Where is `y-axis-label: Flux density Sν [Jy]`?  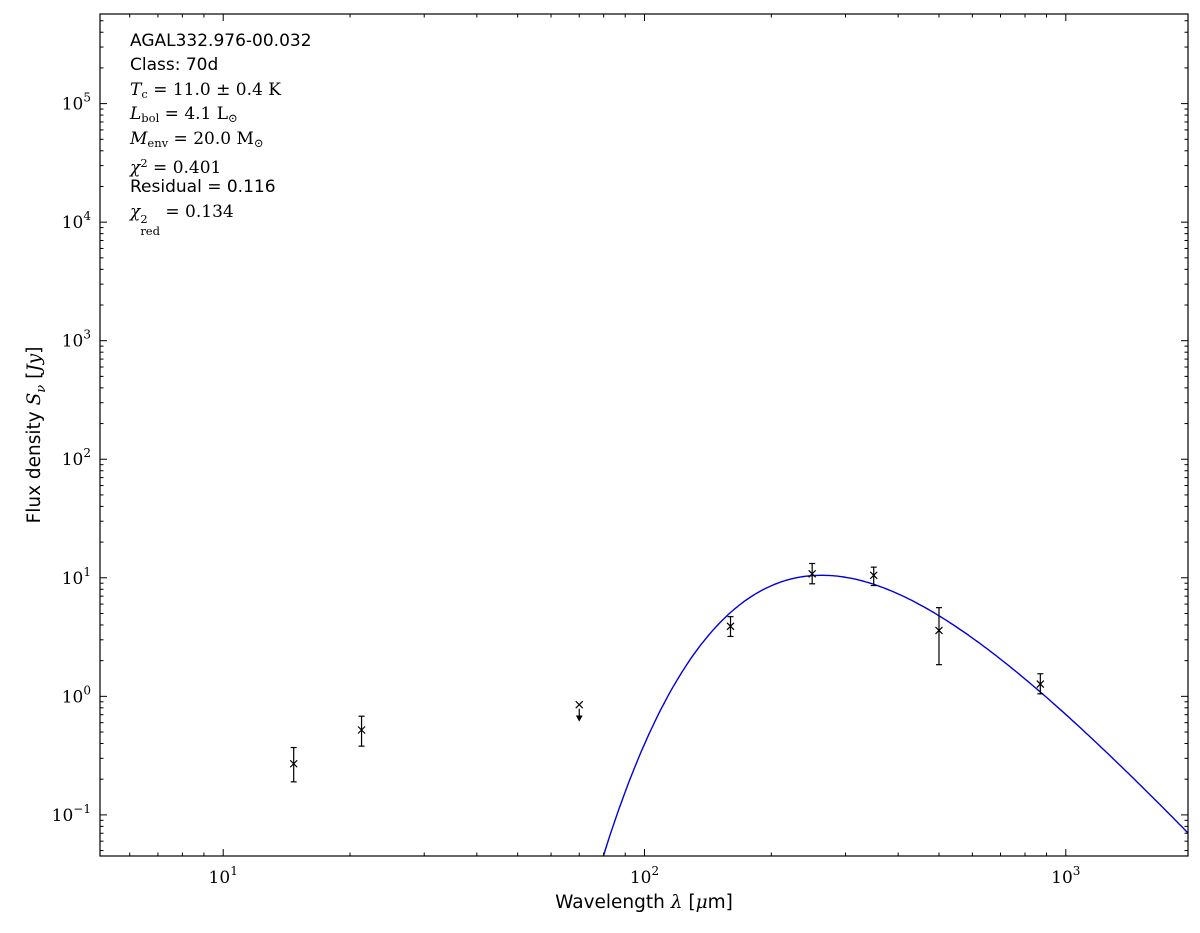 y-axis-label: Flux density Sν [Jy] is located at coordinates (36, 435).